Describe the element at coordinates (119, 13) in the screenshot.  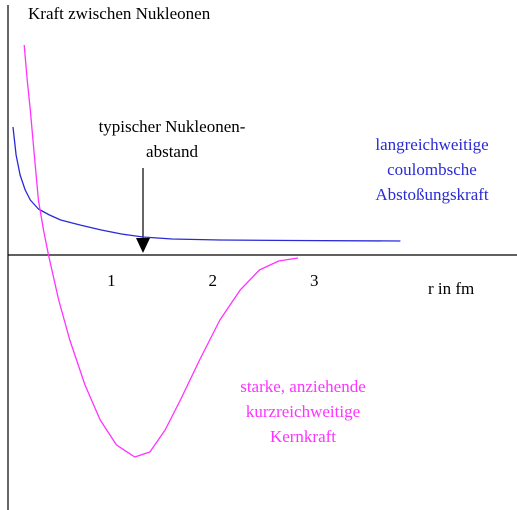
I see `chart-title: Kraft zwischen Nukleonen` at that location.